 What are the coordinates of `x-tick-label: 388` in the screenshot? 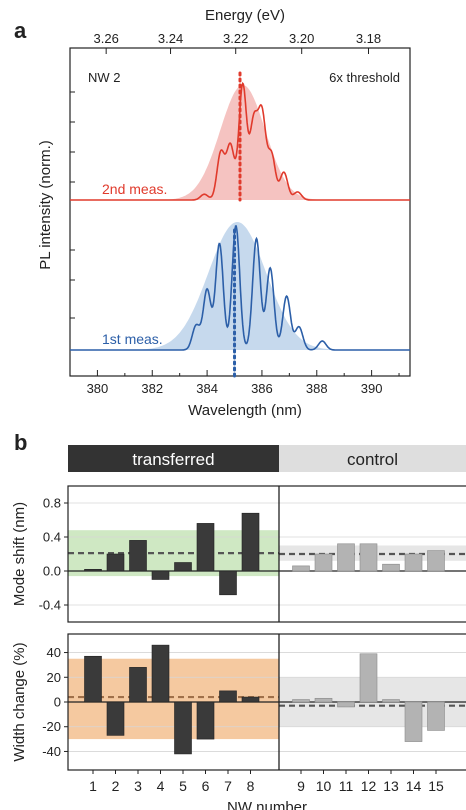 It's located at (317, 388).